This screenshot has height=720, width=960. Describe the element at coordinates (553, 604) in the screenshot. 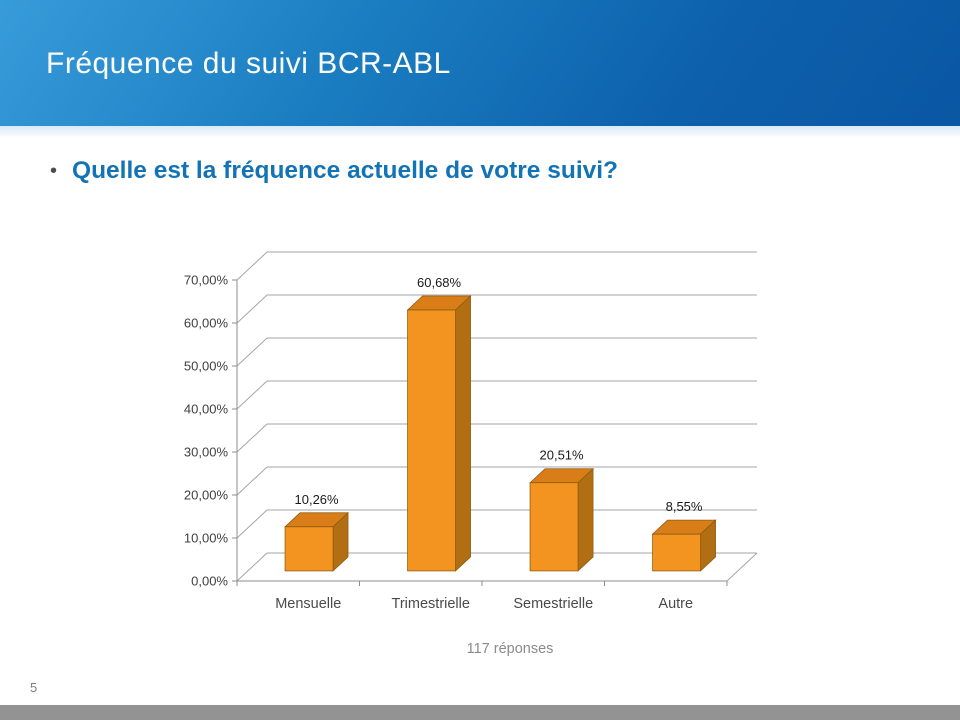

I see `category-label: Semestrielle` at that location.